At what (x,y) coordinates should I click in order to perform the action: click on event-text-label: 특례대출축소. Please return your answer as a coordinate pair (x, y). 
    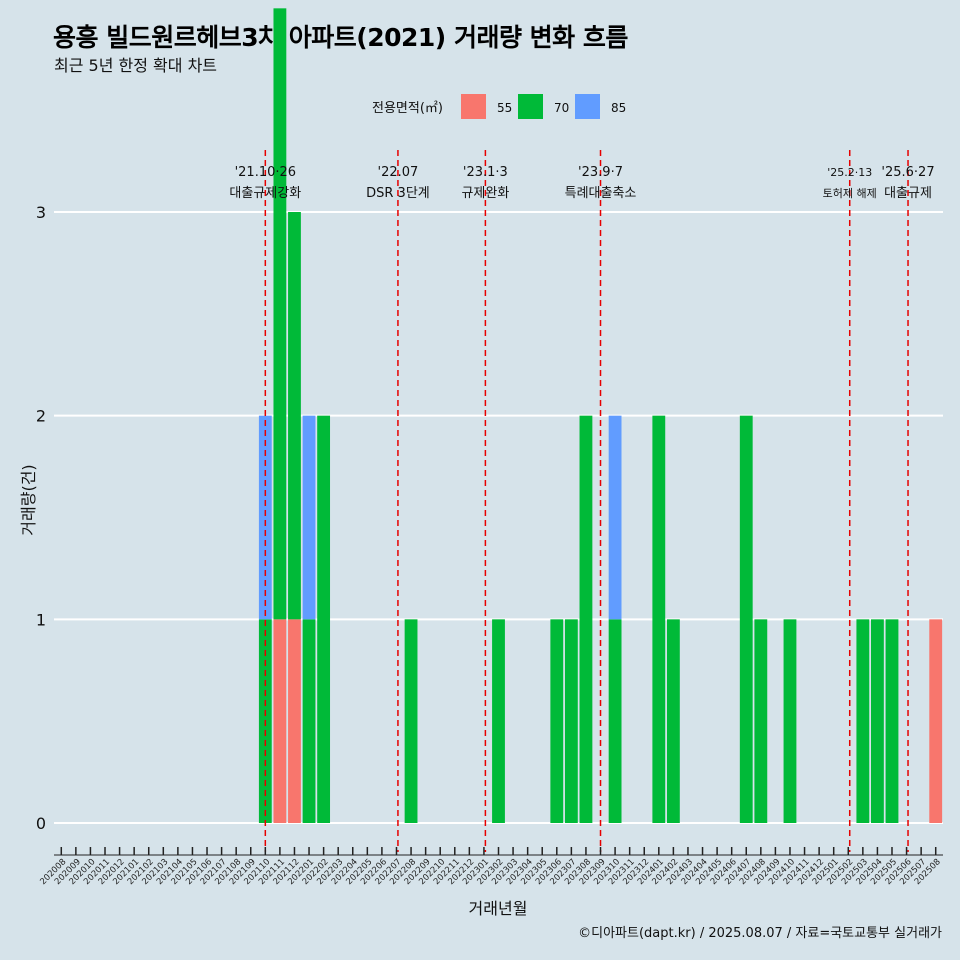
    Looking at the image, I should click on (601, 193).